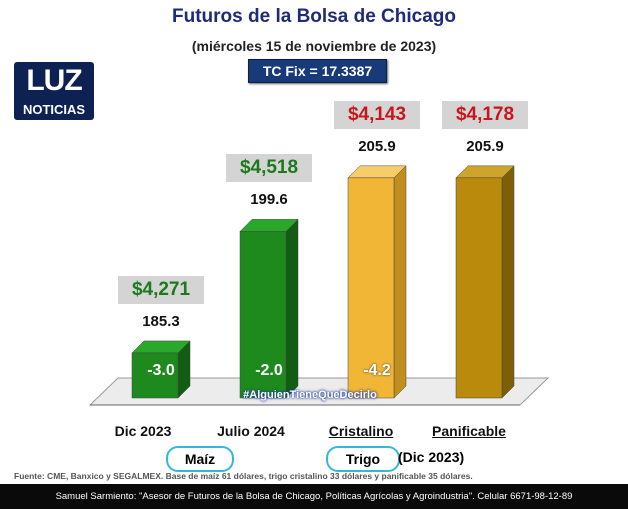 This screenshot has height=509, width=628. Describe the element at coordinates (363, 459) in the screenshot. I see `group-label-trigo: Trigo` at that location.